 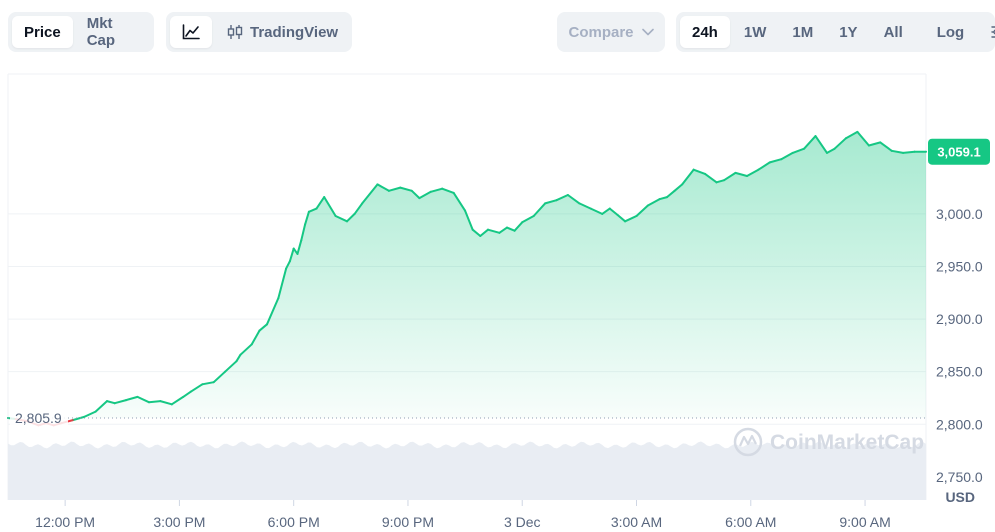 What do you see at coordinates (959, 266) in the screenshot?
I see `y-tick-label: 2,950.0` at bounding box center [959, 266].